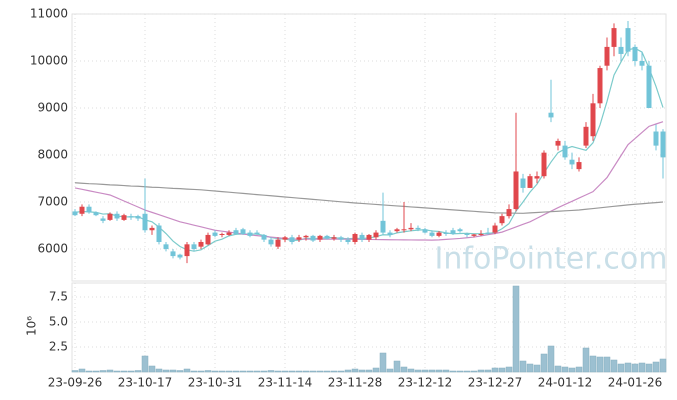 The width and height of the screenshot is (677, 400). What do you see at coordinates (75, 383) in the screenshot?
I see `x-tick-label: 23-09-26` at bounding box center [75, 383].